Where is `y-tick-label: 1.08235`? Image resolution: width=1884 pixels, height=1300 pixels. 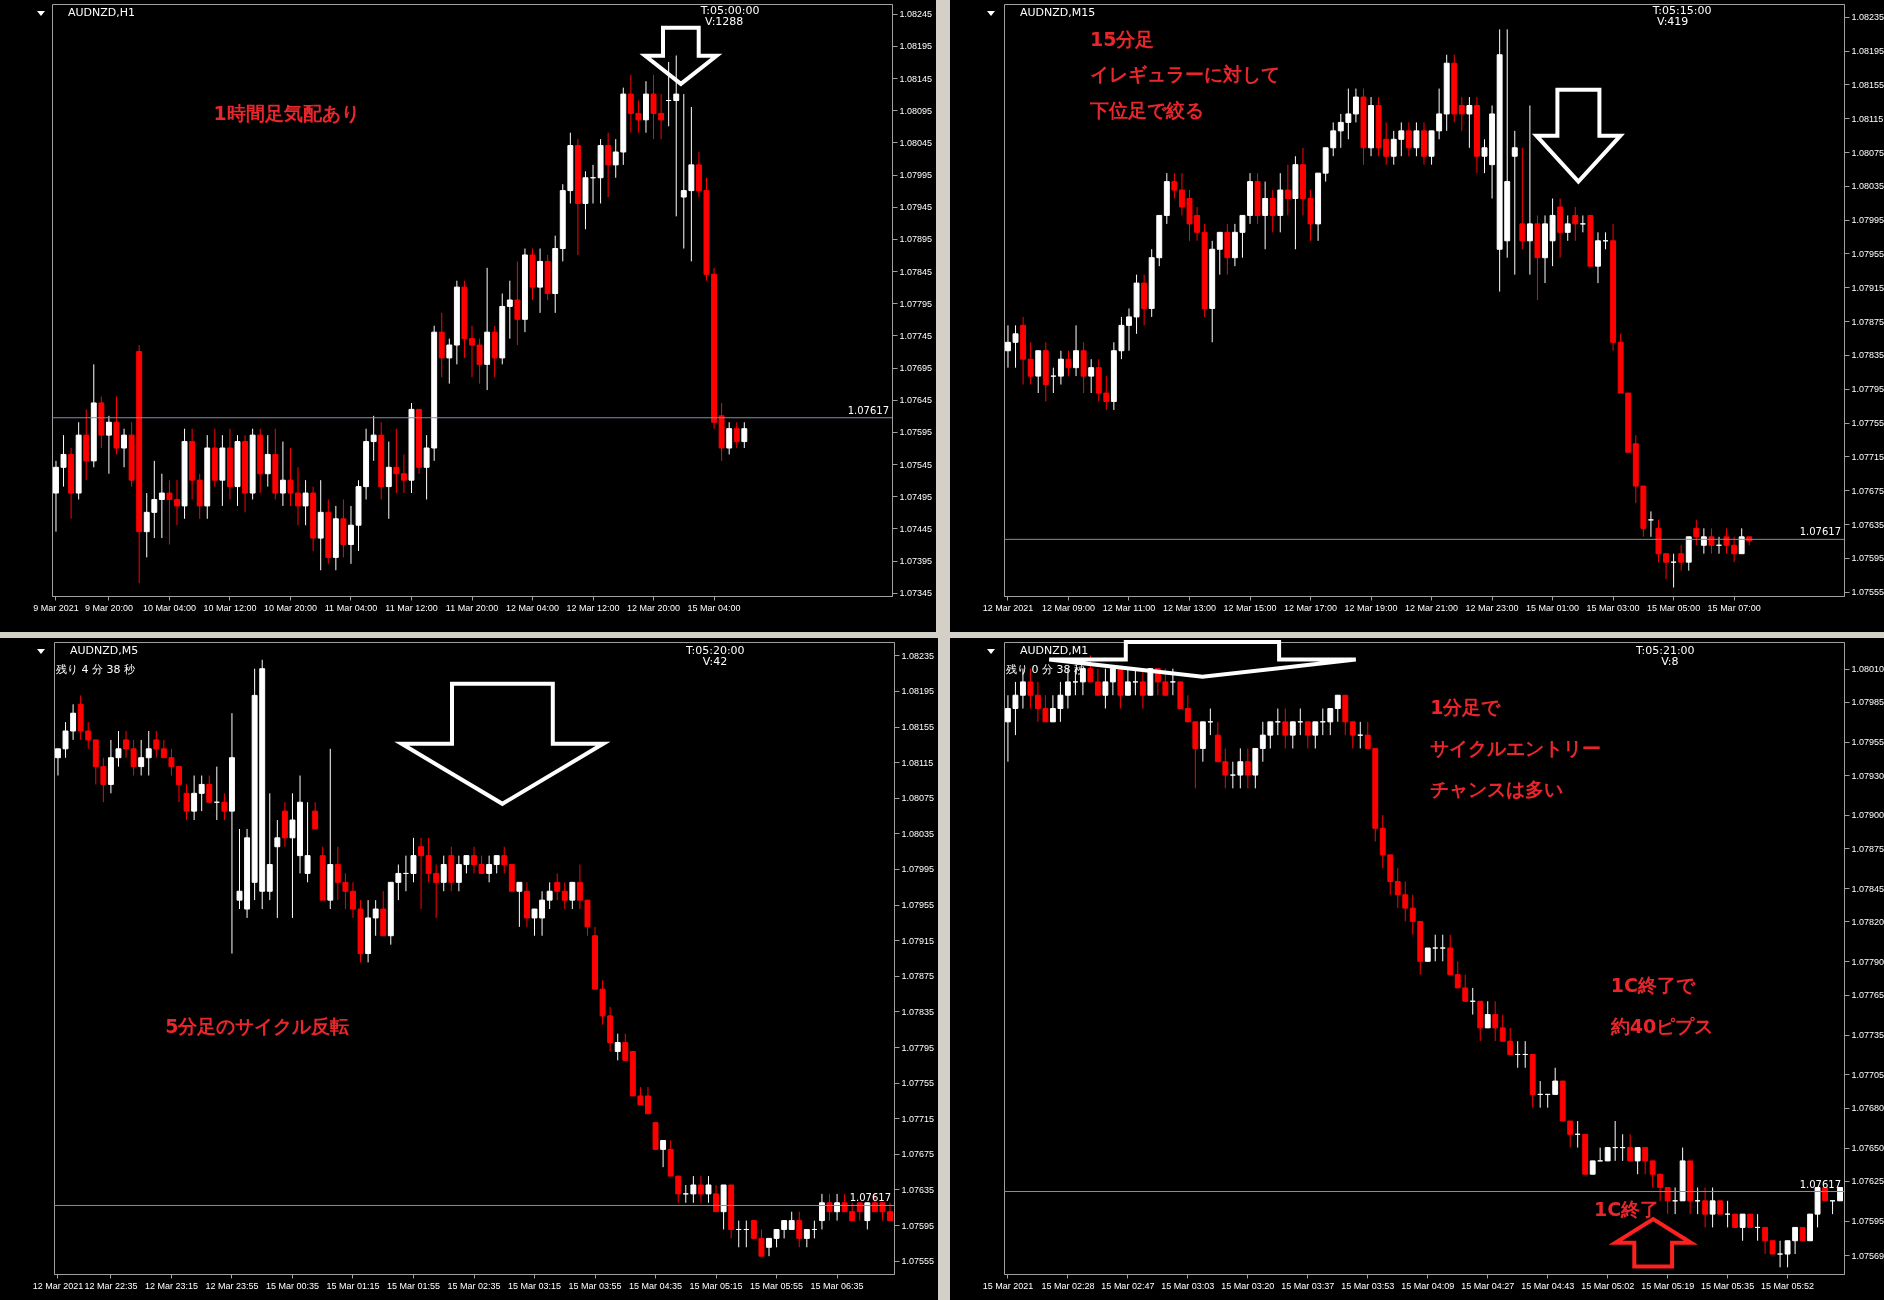
y-tick-label: 1.08235 is located at coordinates (1867, 17).